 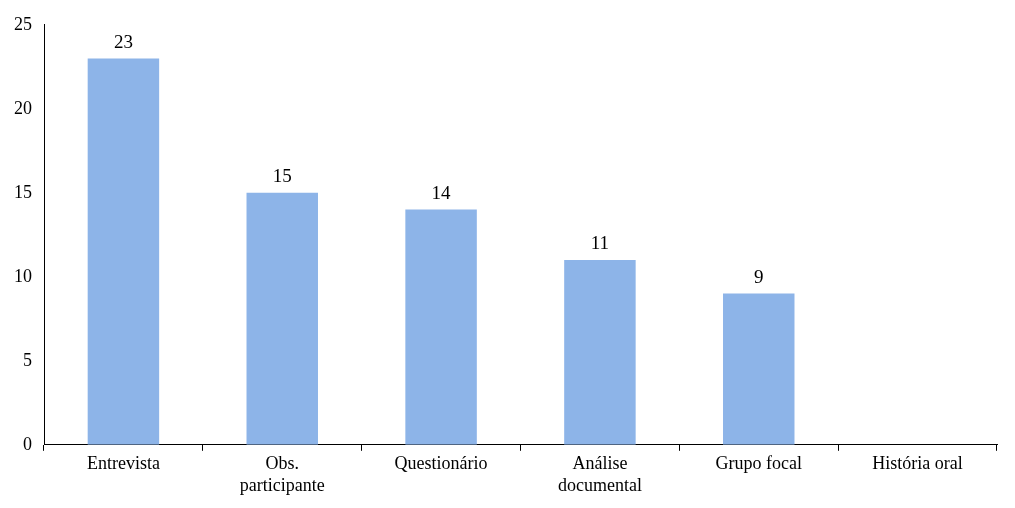 I want to click on y-tick-label: 5, so click(x=27, y=359).